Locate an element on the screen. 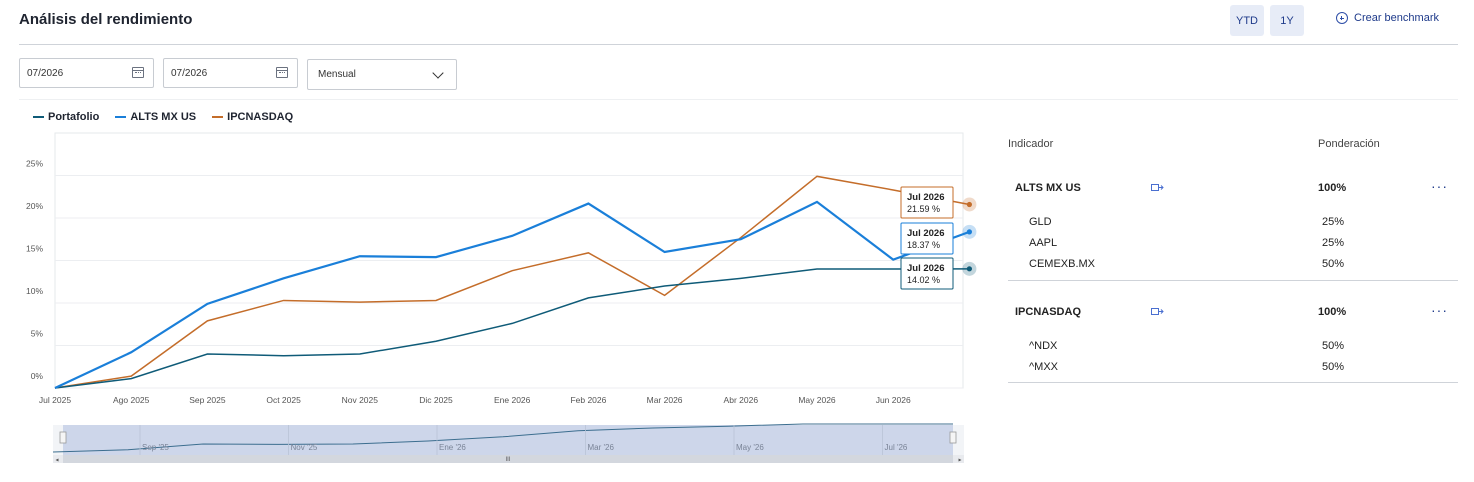 The height and width of the screenshot is (482, 1474). navigator-series is located at coordinates (503, 438).